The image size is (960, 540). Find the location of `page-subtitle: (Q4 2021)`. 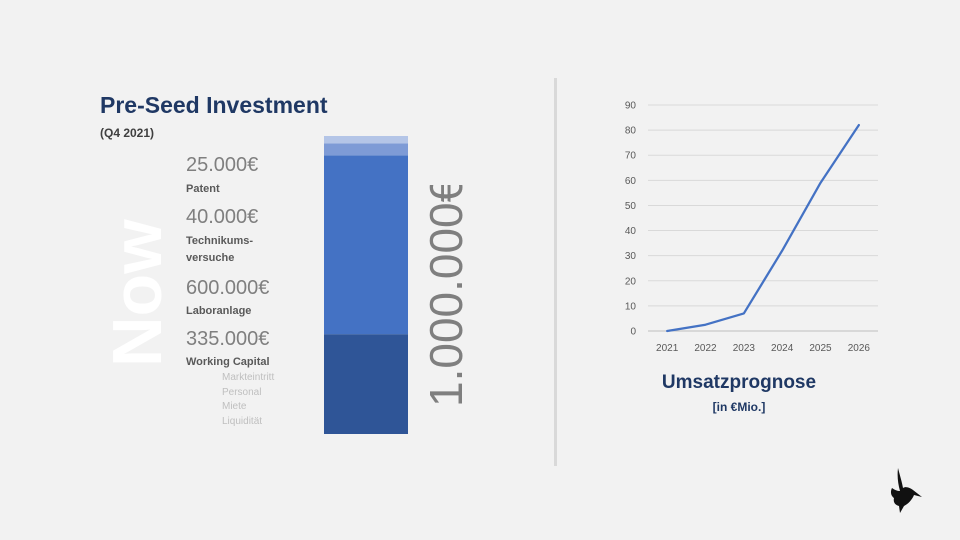

page-subtitle: (Q4 2021) is located at coordinates (127, 133).